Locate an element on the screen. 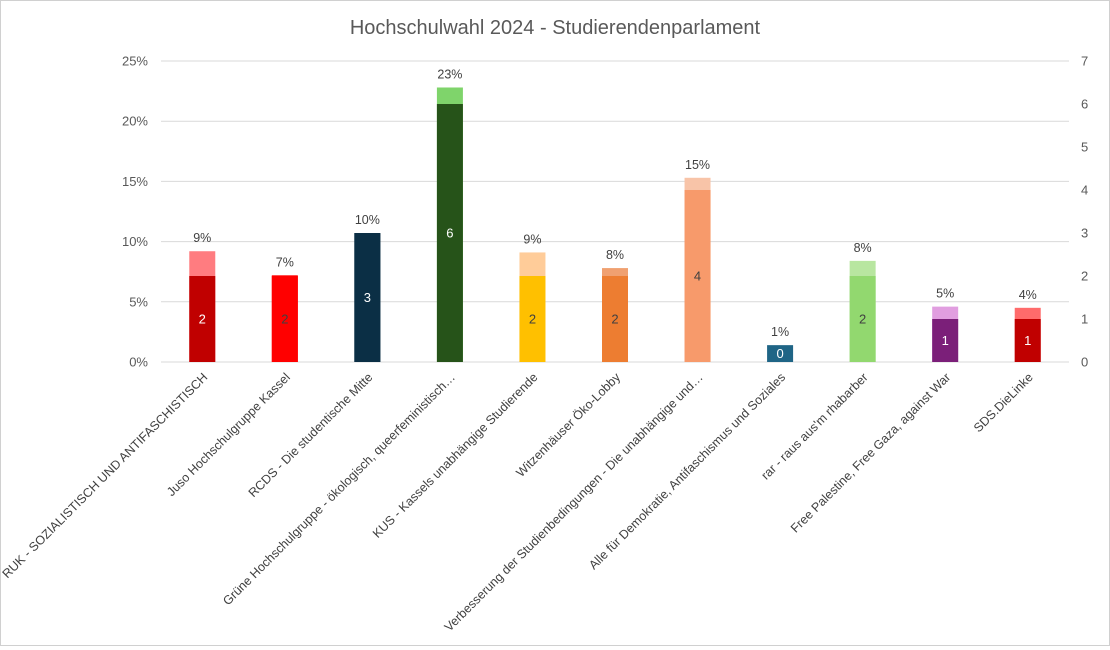 This screenshot has width=1110, height=650. right-axis-tick-label: 3 is located at coordinates (1084, 233).